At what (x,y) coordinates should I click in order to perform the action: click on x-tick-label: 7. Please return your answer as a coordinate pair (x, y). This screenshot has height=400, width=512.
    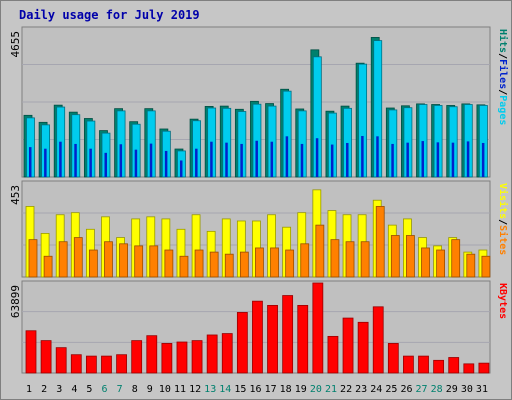
    Looking at the image, I should click on (120, 389).